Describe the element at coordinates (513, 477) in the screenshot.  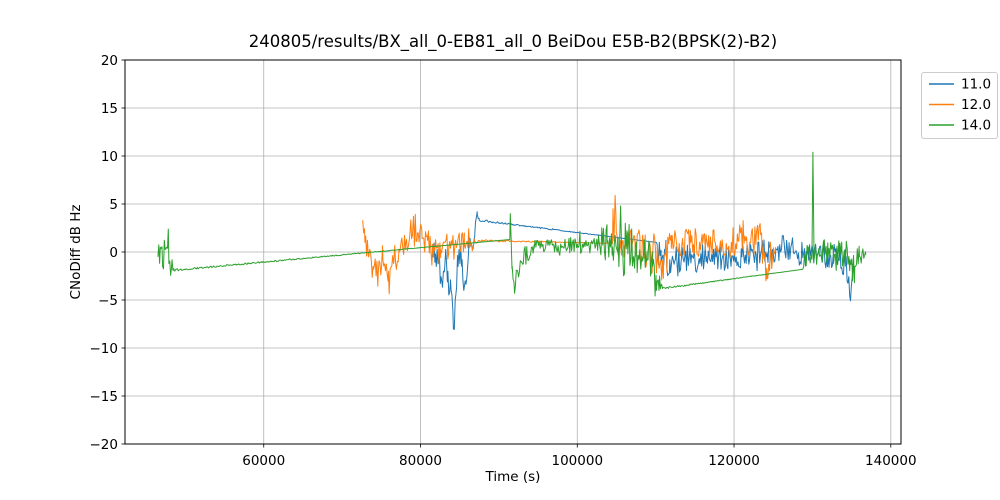
I see `x-axis-label: Time (s)` at that location.